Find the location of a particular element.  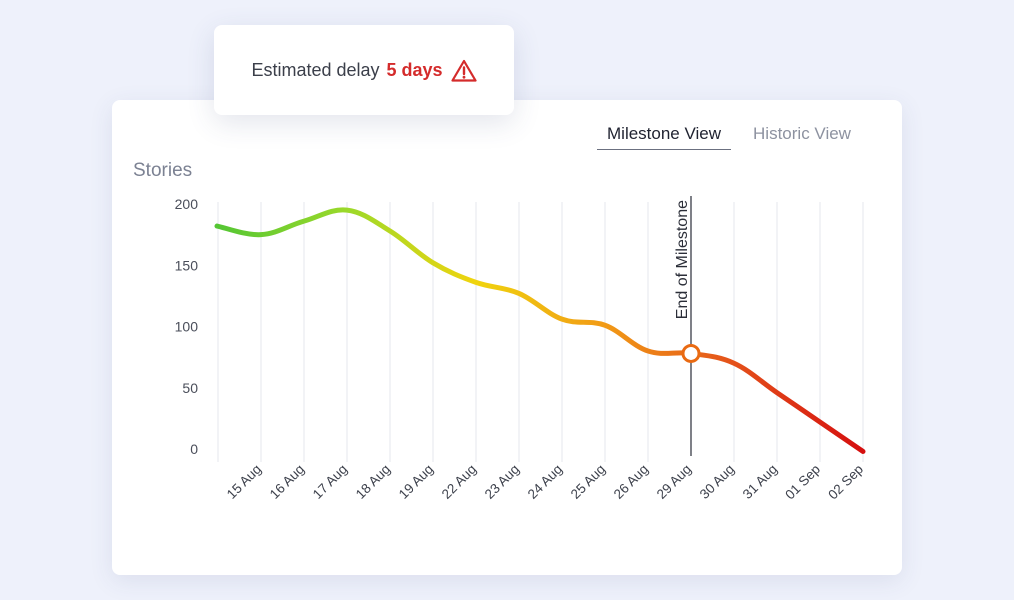

view-tabs: Milestone View Historic View is located at coordinates (729, 136).